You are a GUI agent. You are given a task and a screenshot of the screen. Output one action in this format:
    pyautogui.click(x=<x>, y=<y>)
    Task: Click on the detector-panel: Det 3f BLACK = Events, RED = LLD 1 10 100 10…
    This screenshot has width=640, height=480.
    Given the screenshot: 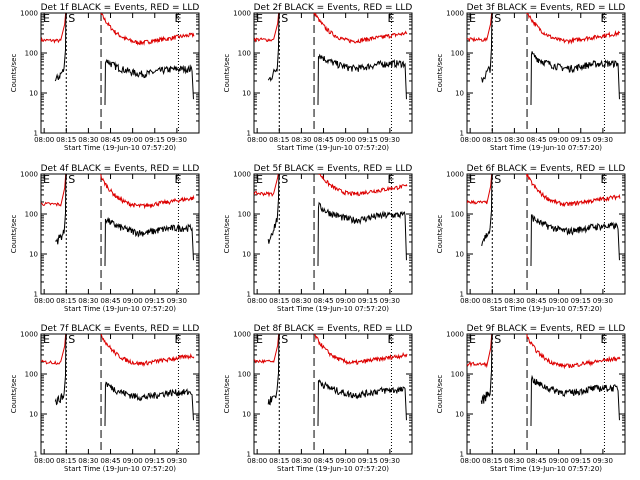 What is the action you would take?
    pyautogui.click(x=531, y=77)
    